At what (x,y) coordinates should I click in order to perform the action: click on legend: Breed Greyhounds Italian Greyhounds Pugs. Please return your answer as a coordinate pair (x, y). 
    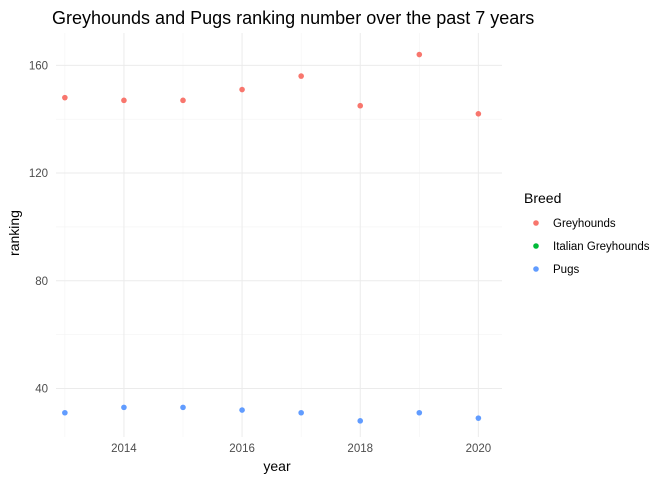
    Looking at the image, I should click on (587, 233).